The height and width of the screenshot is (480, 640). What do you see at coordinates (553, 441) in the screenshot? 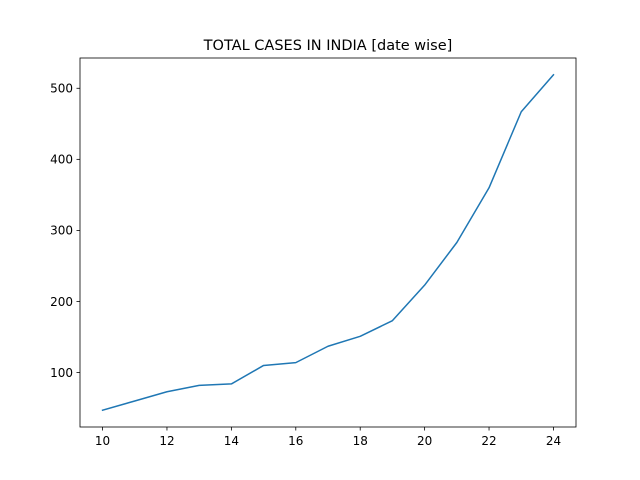
I see `x-tick-label: 24` at bounding box center [553, 441].